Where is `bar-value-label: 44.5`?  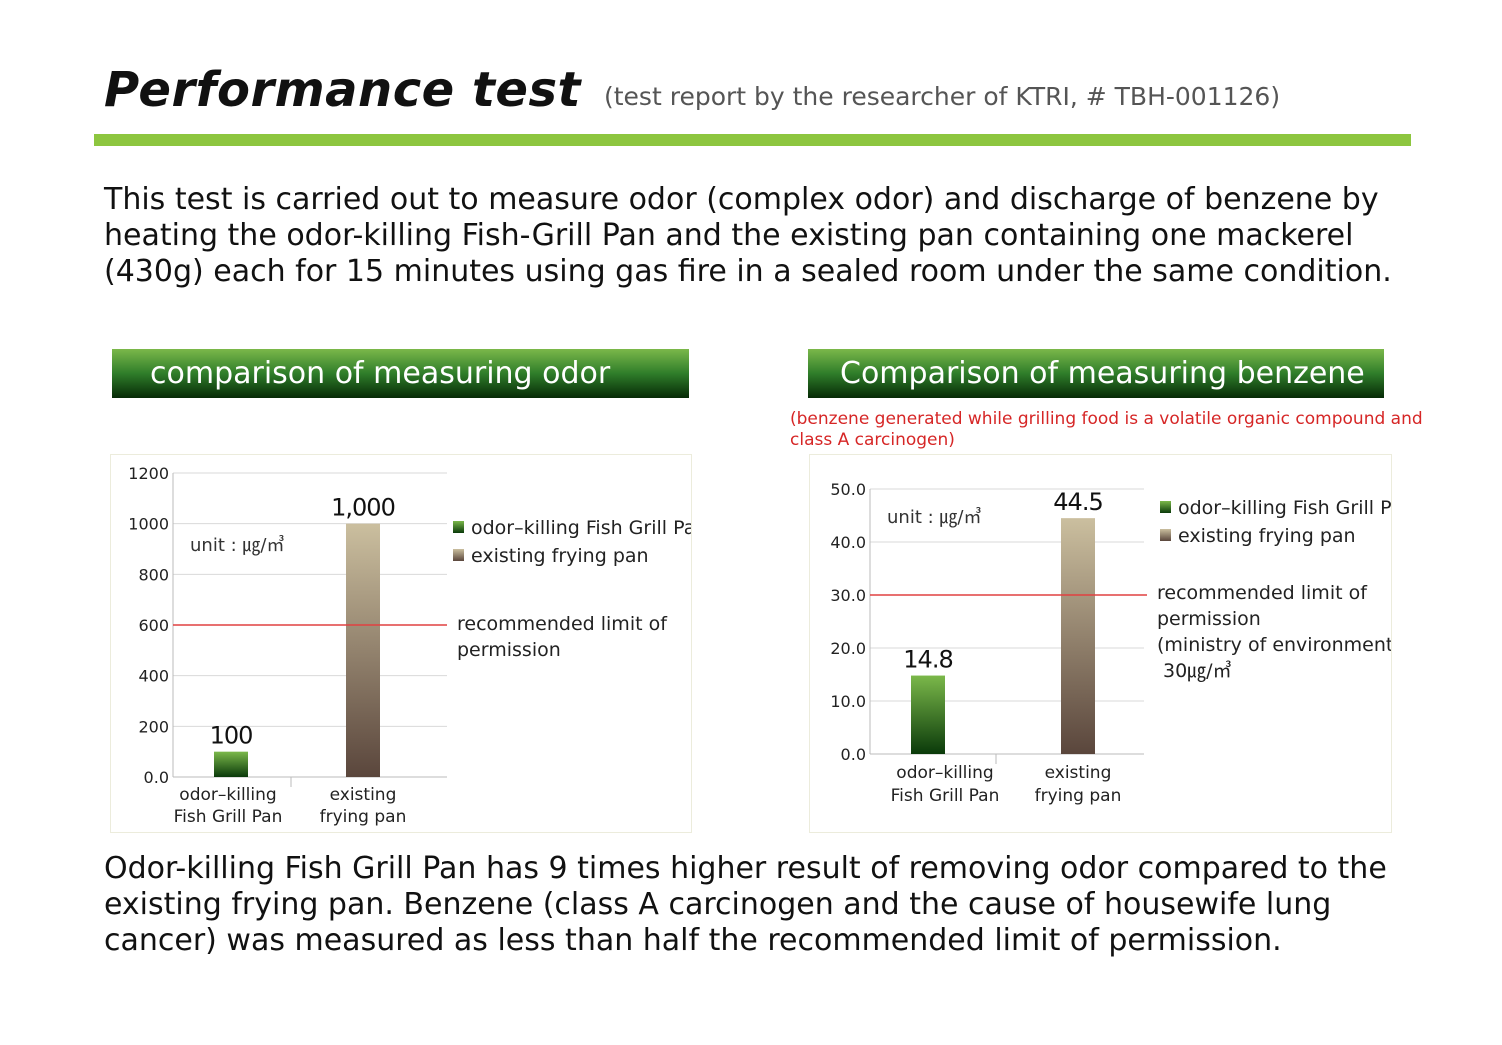
bar-value-label: 44.5 is located at coordinates (1077, 502).